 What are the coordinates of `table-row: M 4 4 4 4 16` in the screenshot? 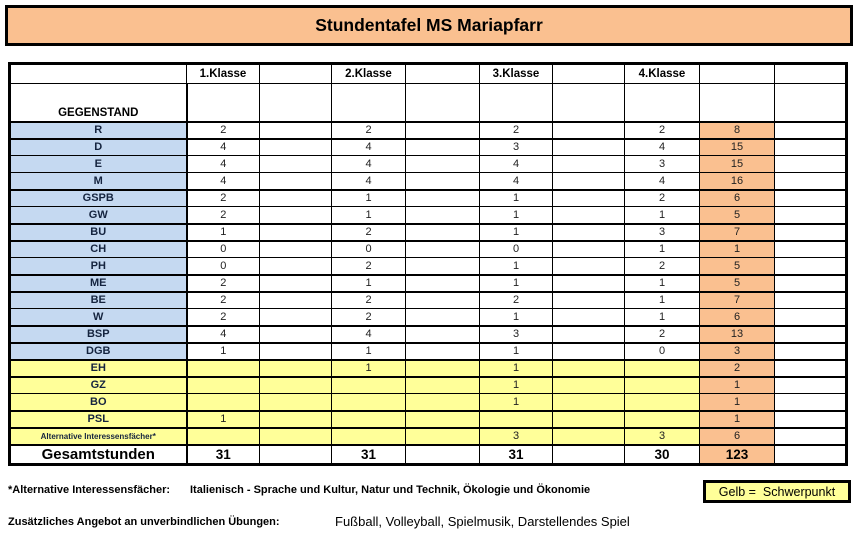 It's located at (428, 181).